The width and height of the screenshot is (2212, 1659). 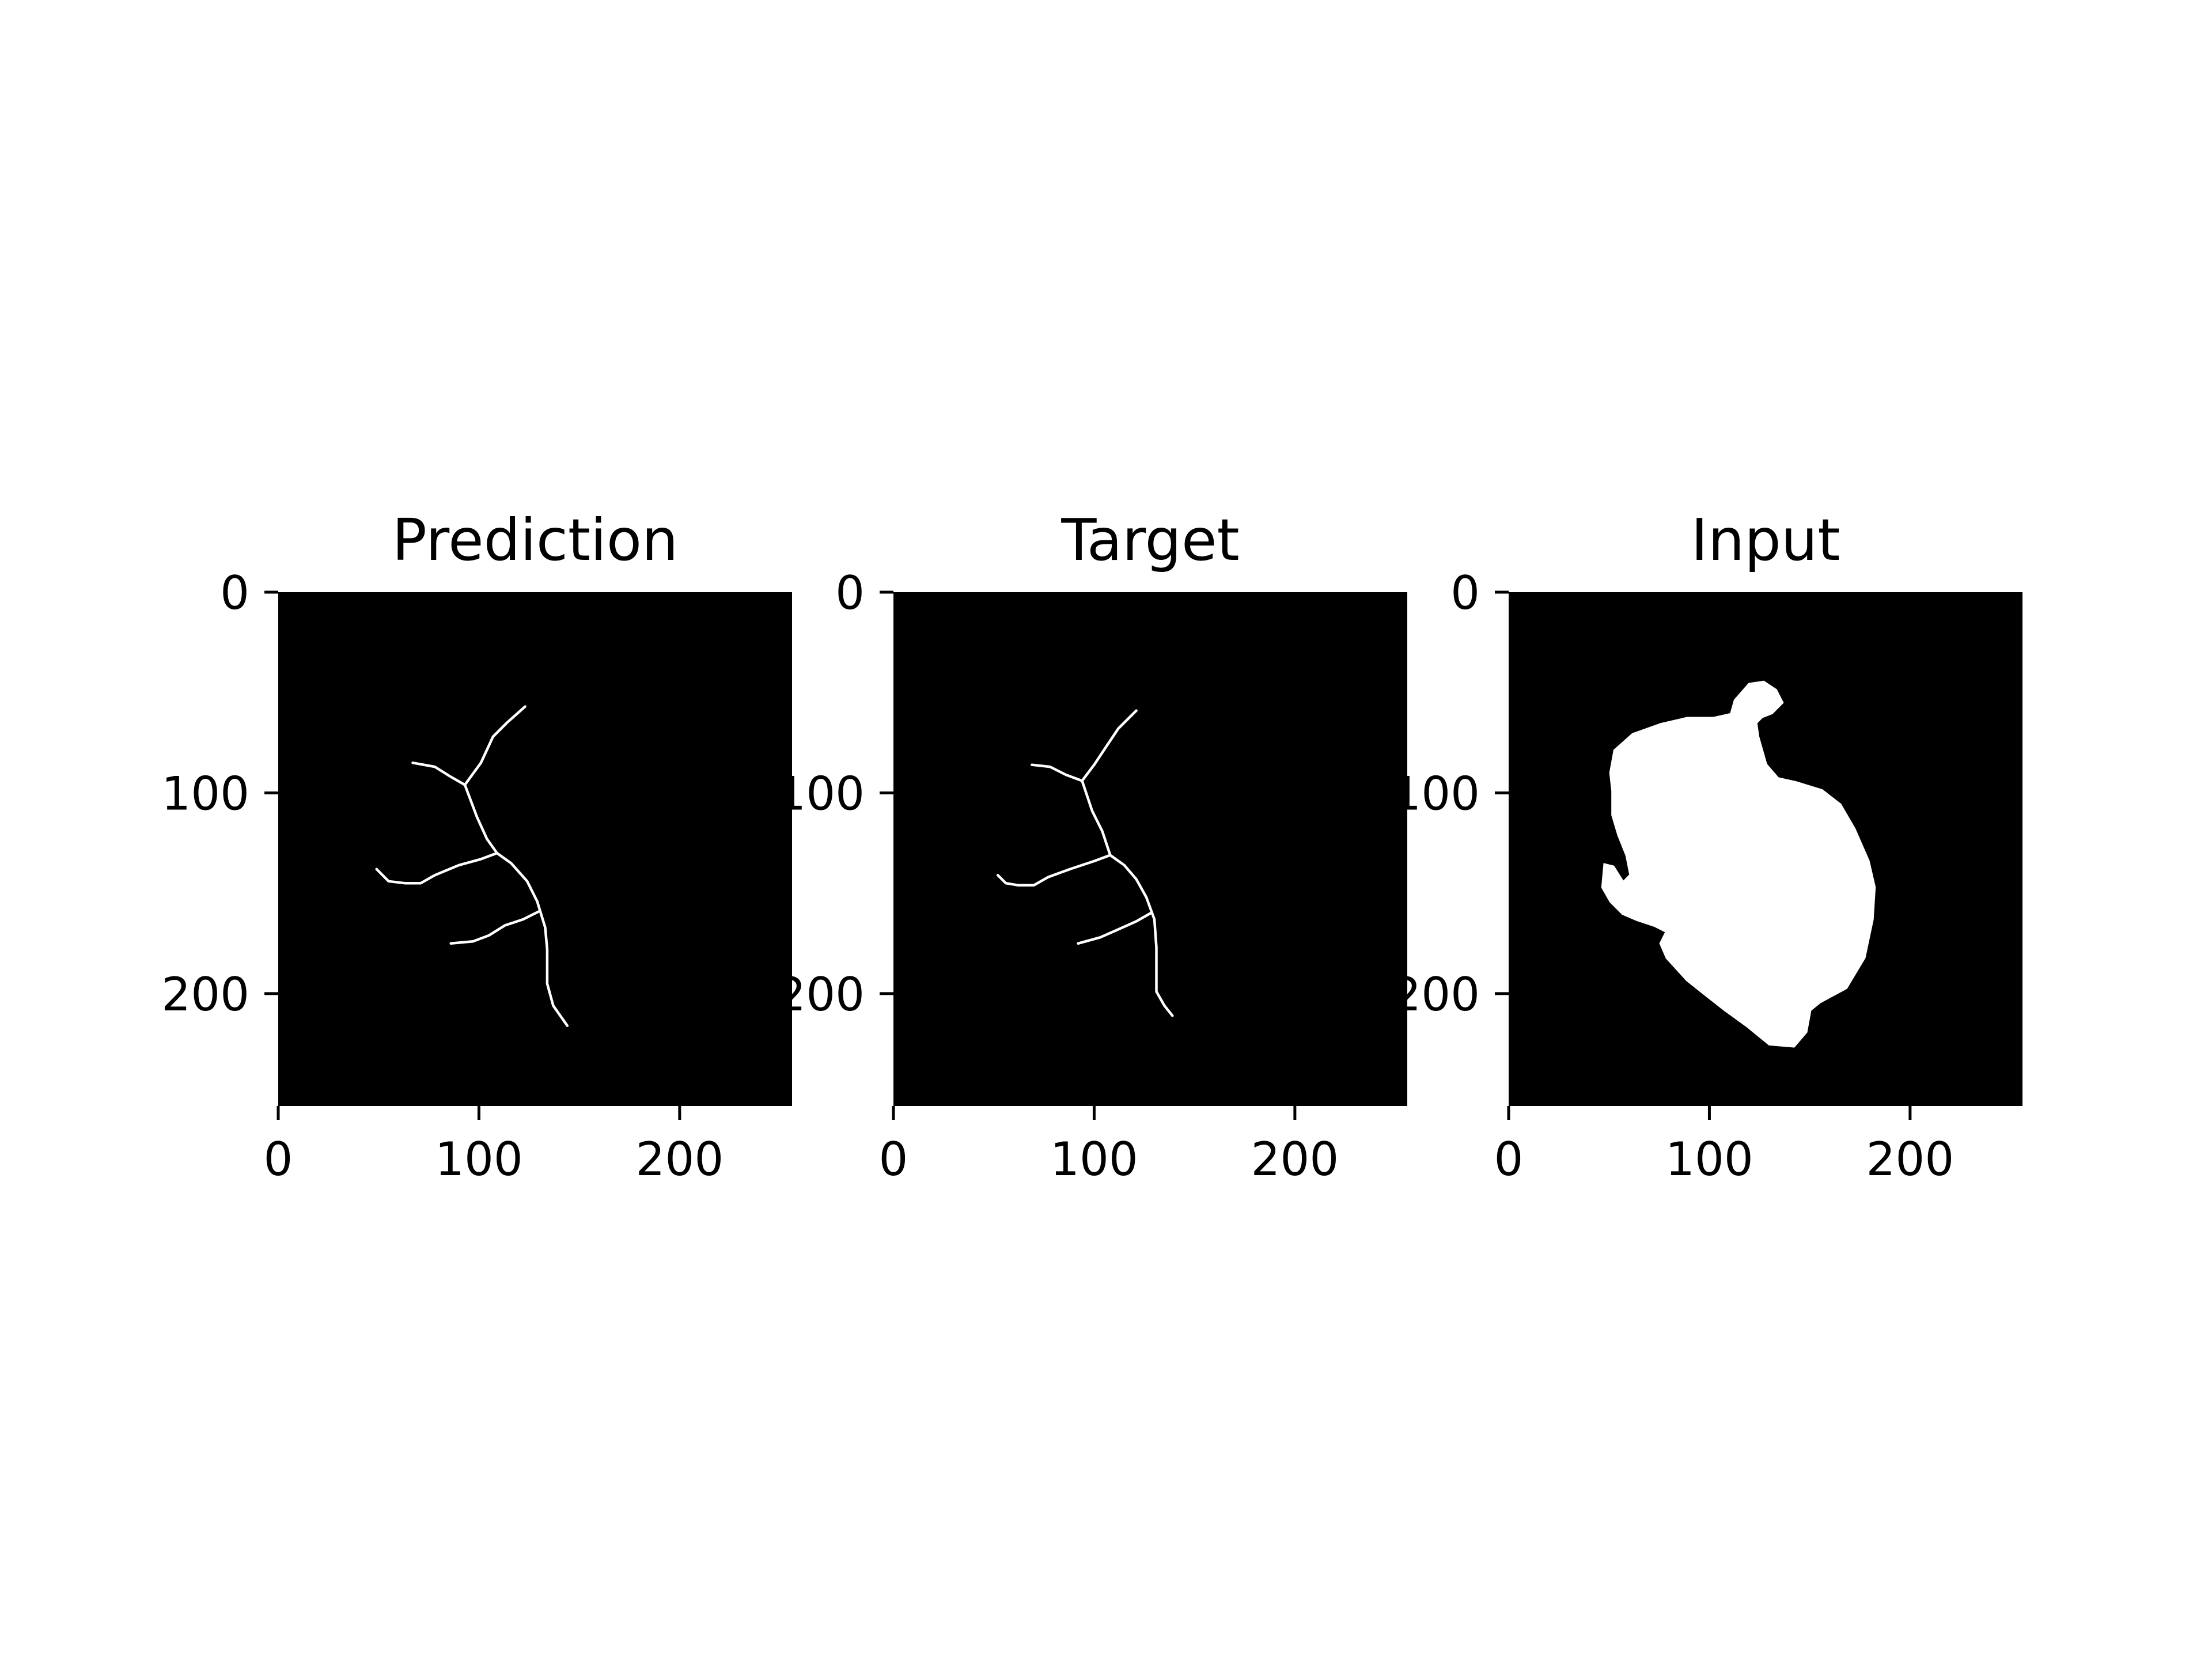 I want to click on y-tick-label: 200, so click(x=205, y=994).